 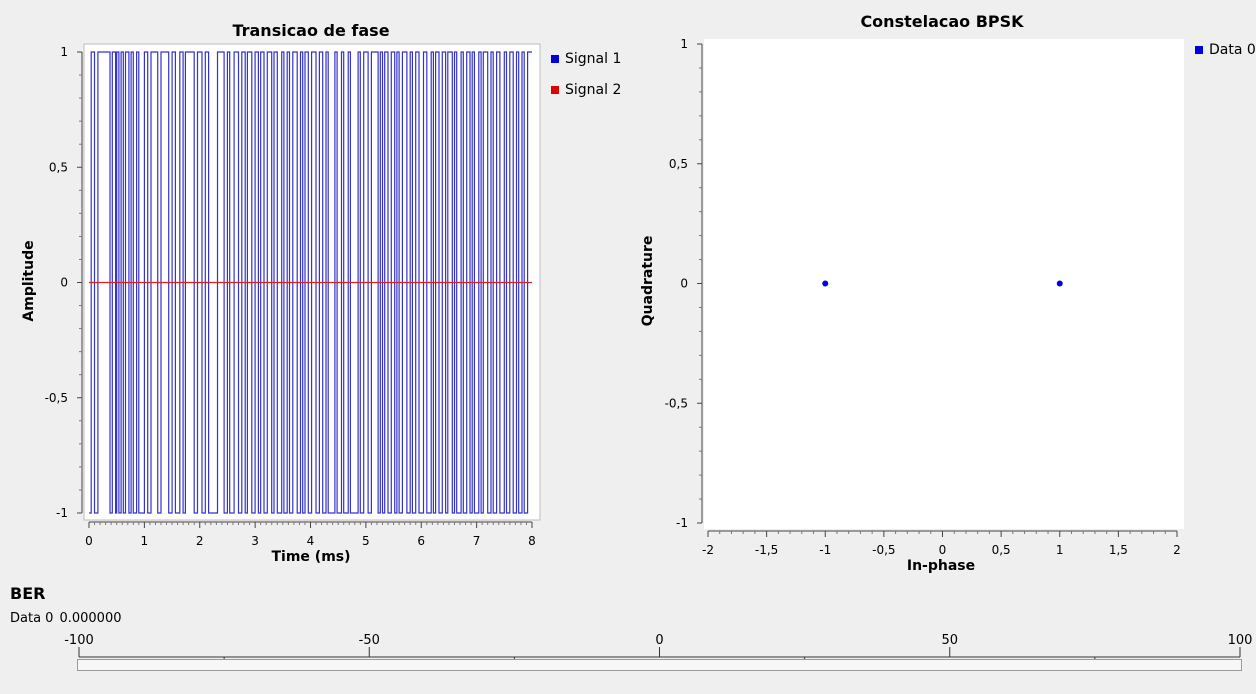 What do you see at coordinates (659, 665) in the screenshot?
I see `ber-bar` at bounding box center [659, 665].